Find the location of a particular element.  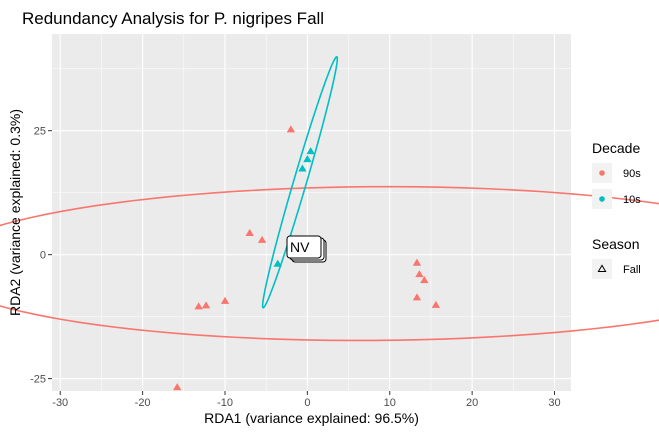

legend-key-10s is located at coordinates (602, 199).